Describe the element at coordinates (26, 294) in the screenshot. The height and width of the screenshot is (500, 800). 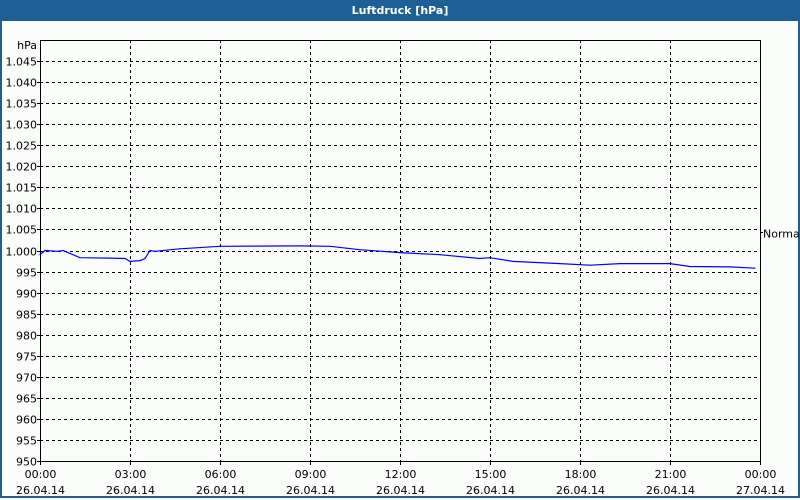
I see `y-tick-label: 990` at that location.